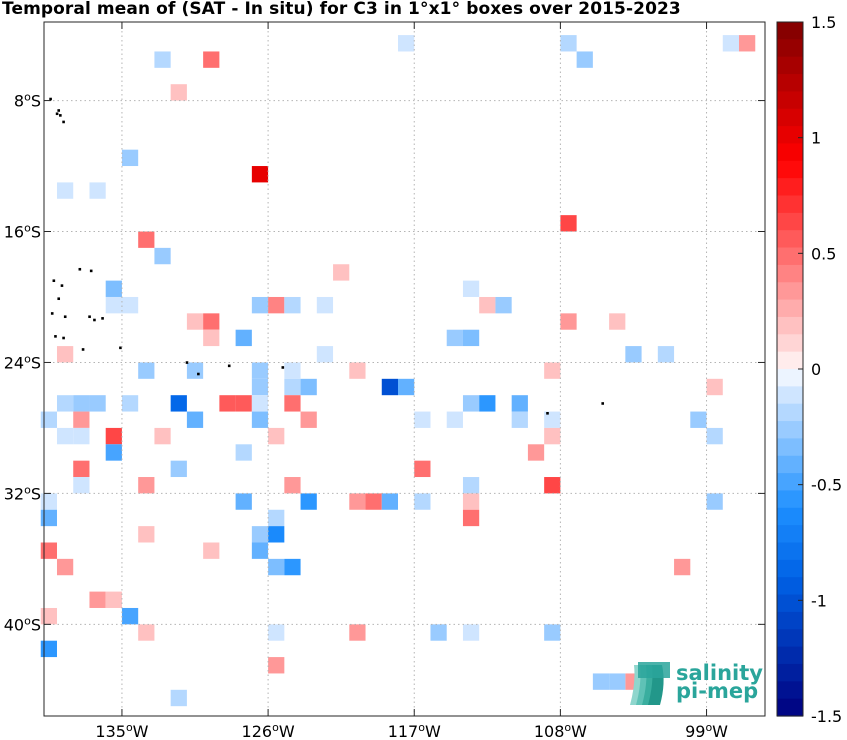 Image resolution: width=847 pixels, height=740 pixels. What do you see at coordinates (823, 253) in the screenshot?
I see `colorbar-tick-label: 0.5` at bounding box center [823, 253].